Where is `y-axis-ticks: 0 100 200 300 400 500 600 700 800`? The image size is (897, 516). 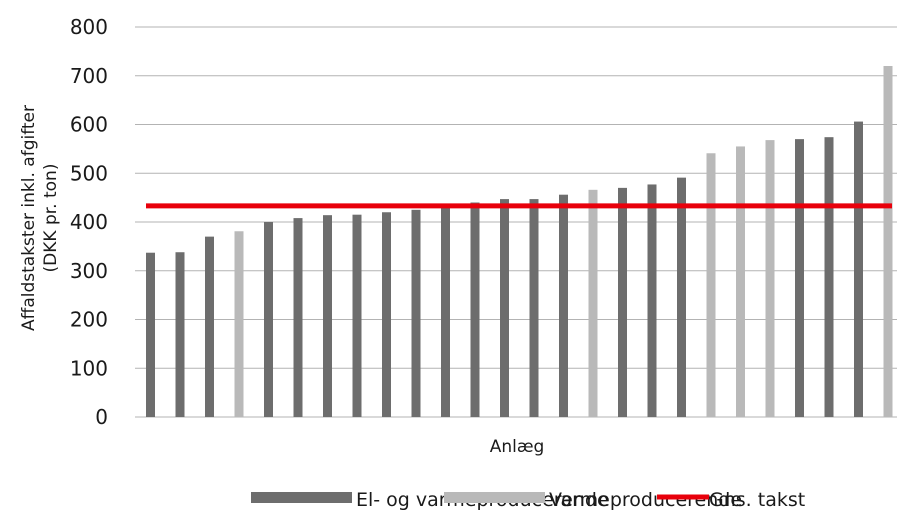 y-axis-ticks: 0 100 200 300 400 500 600 700 800 is located at coordinates (89, 222).